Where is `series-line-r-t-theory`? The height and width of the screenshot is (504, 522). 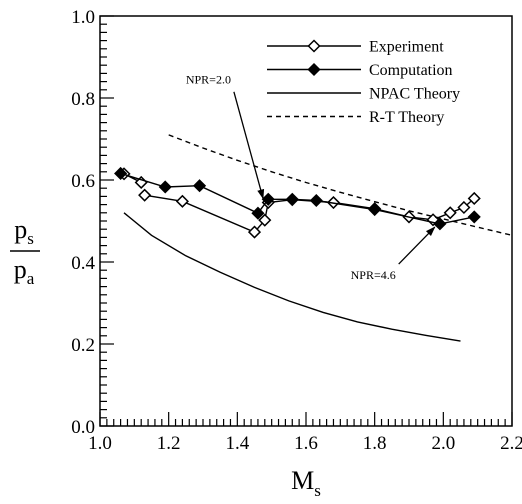 series-line-r-t-theory is located at coordinates (340, 185).